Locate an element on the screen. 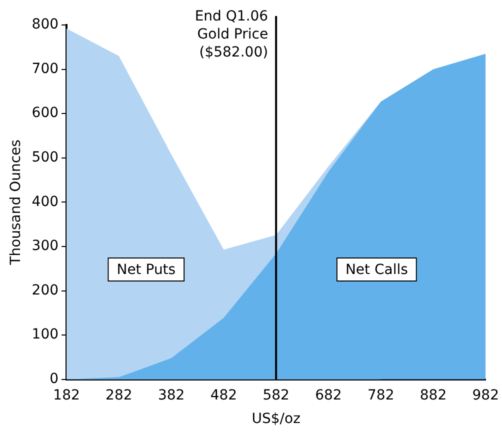 The height and width of the screenshot is (432, 502). x-axis-title: US$/oz is located at coordinates (276, 419).